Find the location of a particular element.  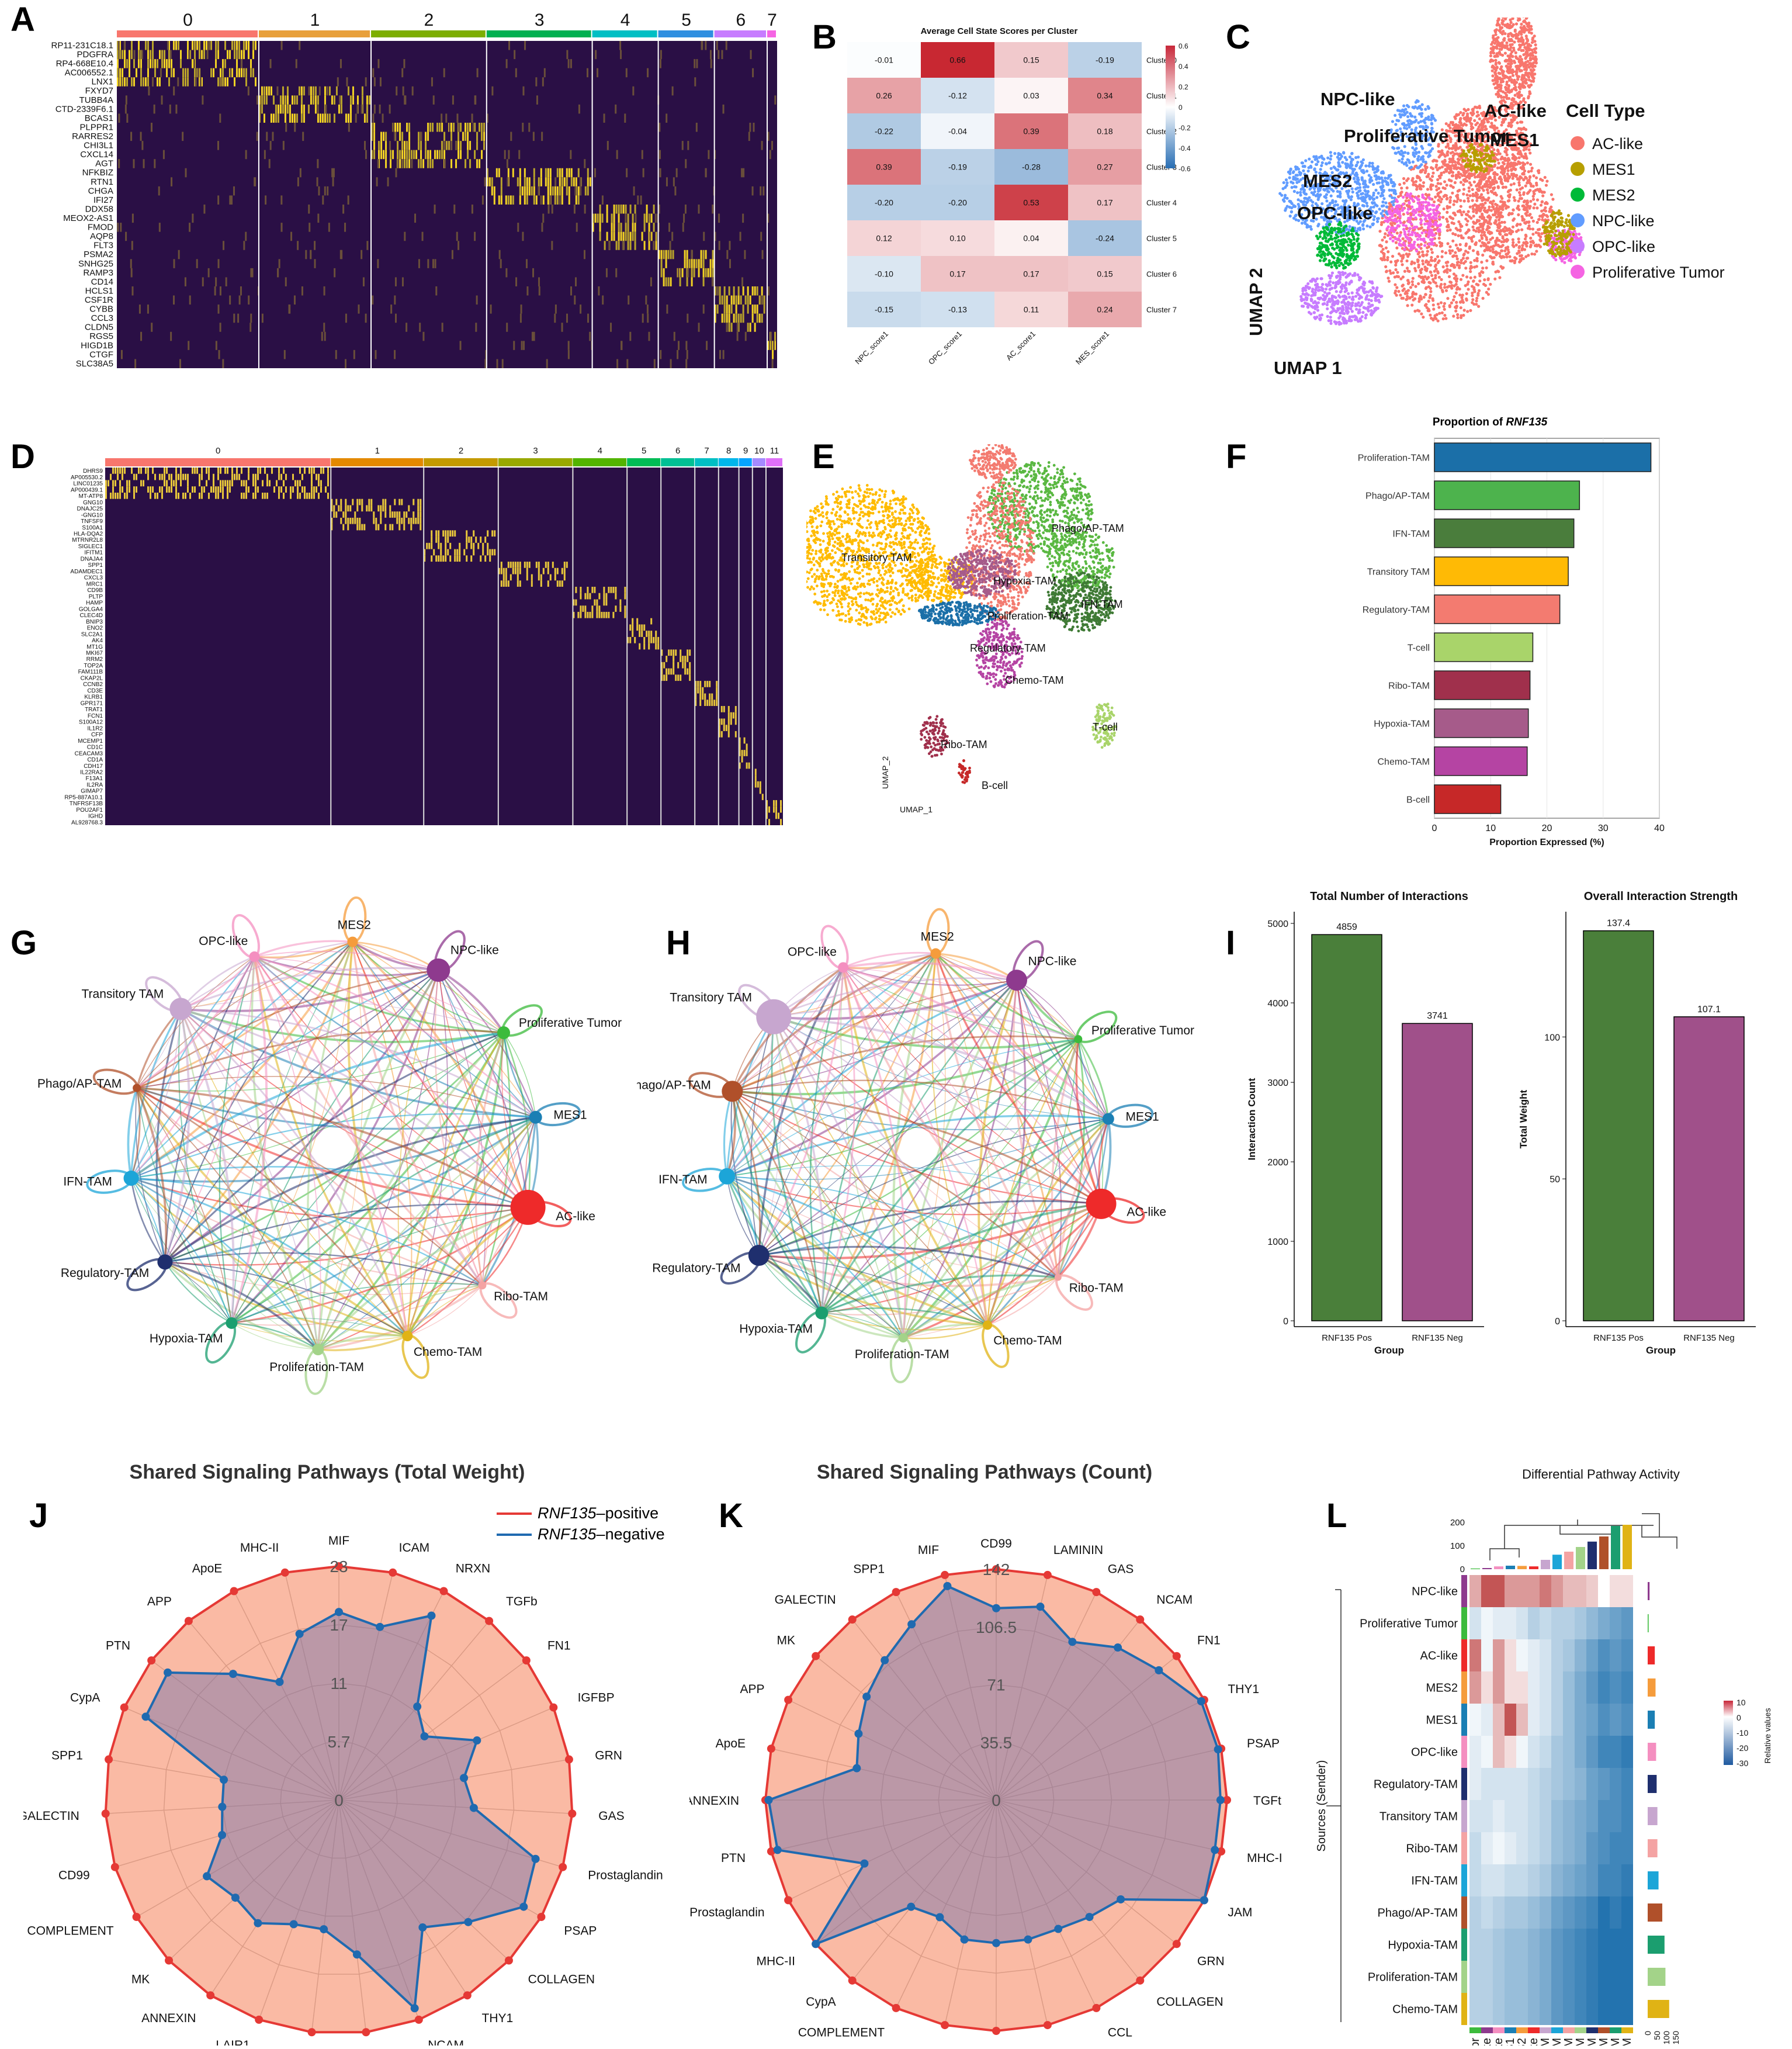

gene-label: TUBB4A is located at coordinates (96, 100).